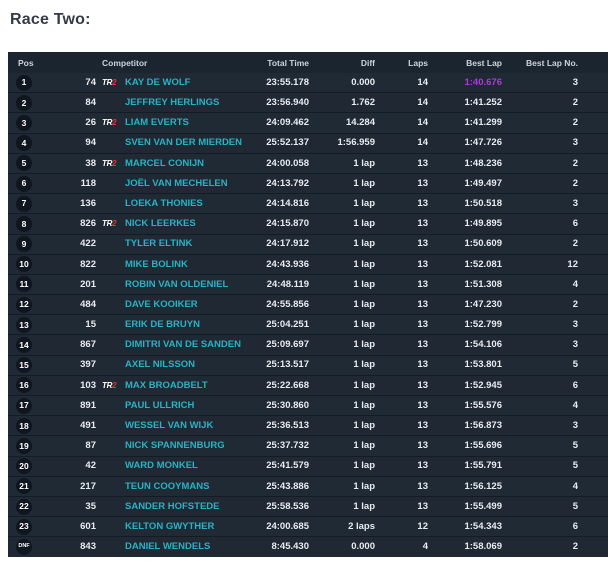 Image resolution: width=616 pixels, height=576 pixels. What do you see at coordinates (156, 264) in the screenshot?
I see `competitor-name: MIKE BOLINK` at bounding box center [156, 264].